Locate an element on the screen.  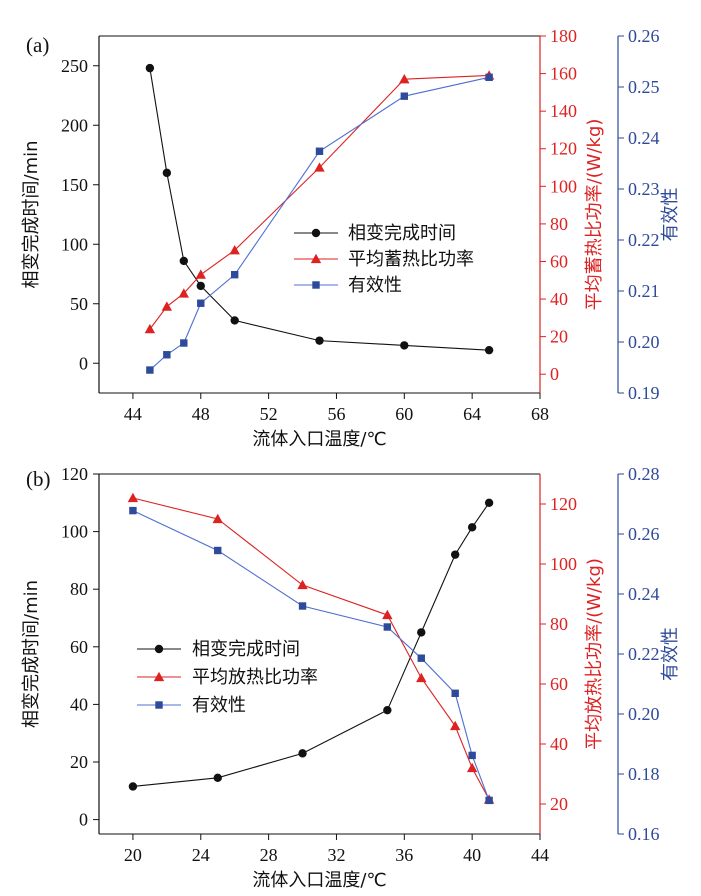
legend-entry: 平均蓄热比功率 is located at coordinates (384, 259).